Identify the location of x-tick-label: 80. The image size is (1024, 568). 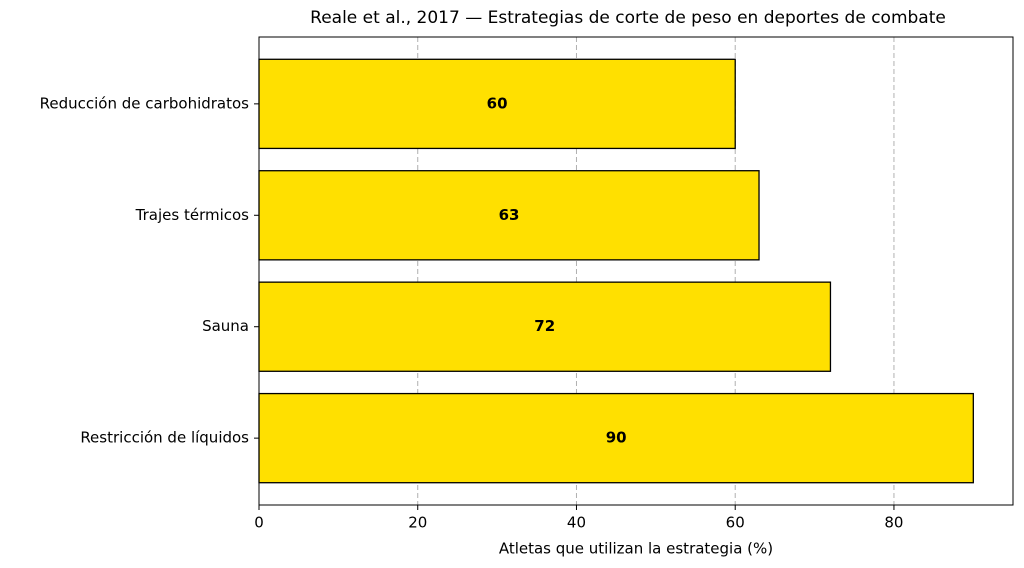
(893, 523).